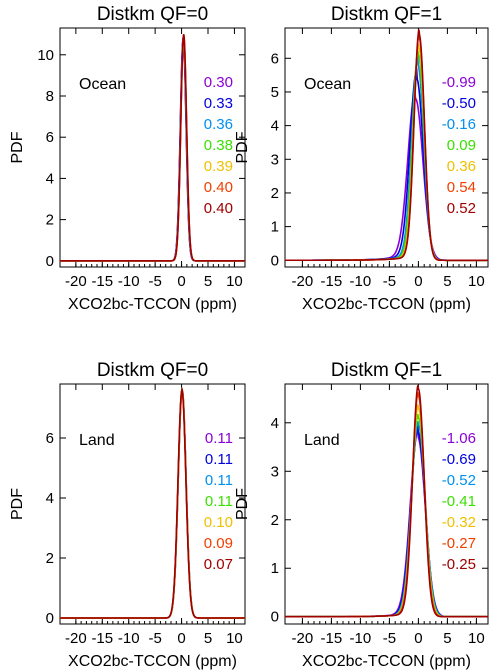 The height and width of the screenshot is (672, 500). Describe the element at coordinates (459, 543) in the screenshot. I see `legend-value: -0.27` at that location.